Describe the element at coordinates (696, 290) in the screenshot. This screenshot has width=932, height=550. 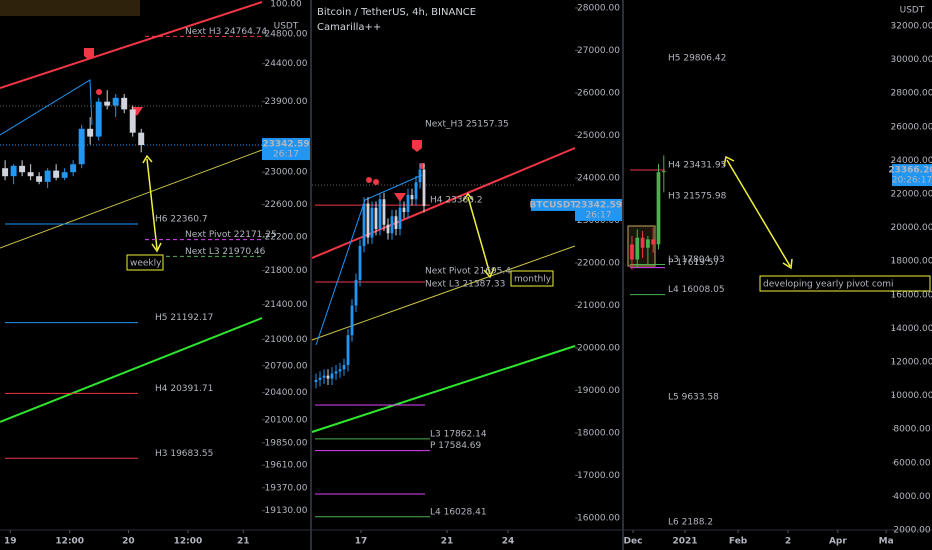
I see `level-label: L4 16008.05` at that location.